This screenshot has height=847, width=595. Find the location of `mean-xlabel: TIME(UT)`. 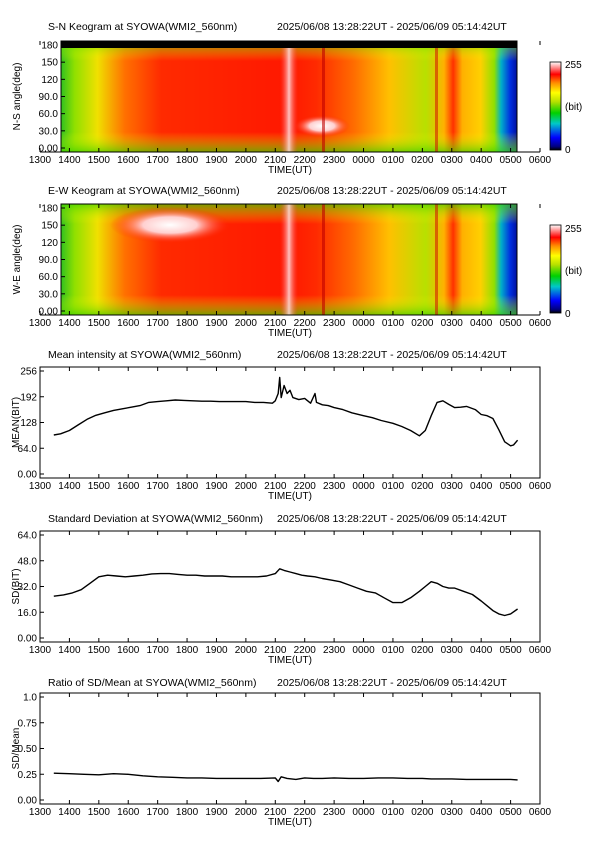

mean-xlabel: TIME(UT) is located at coordinates (290, 496).